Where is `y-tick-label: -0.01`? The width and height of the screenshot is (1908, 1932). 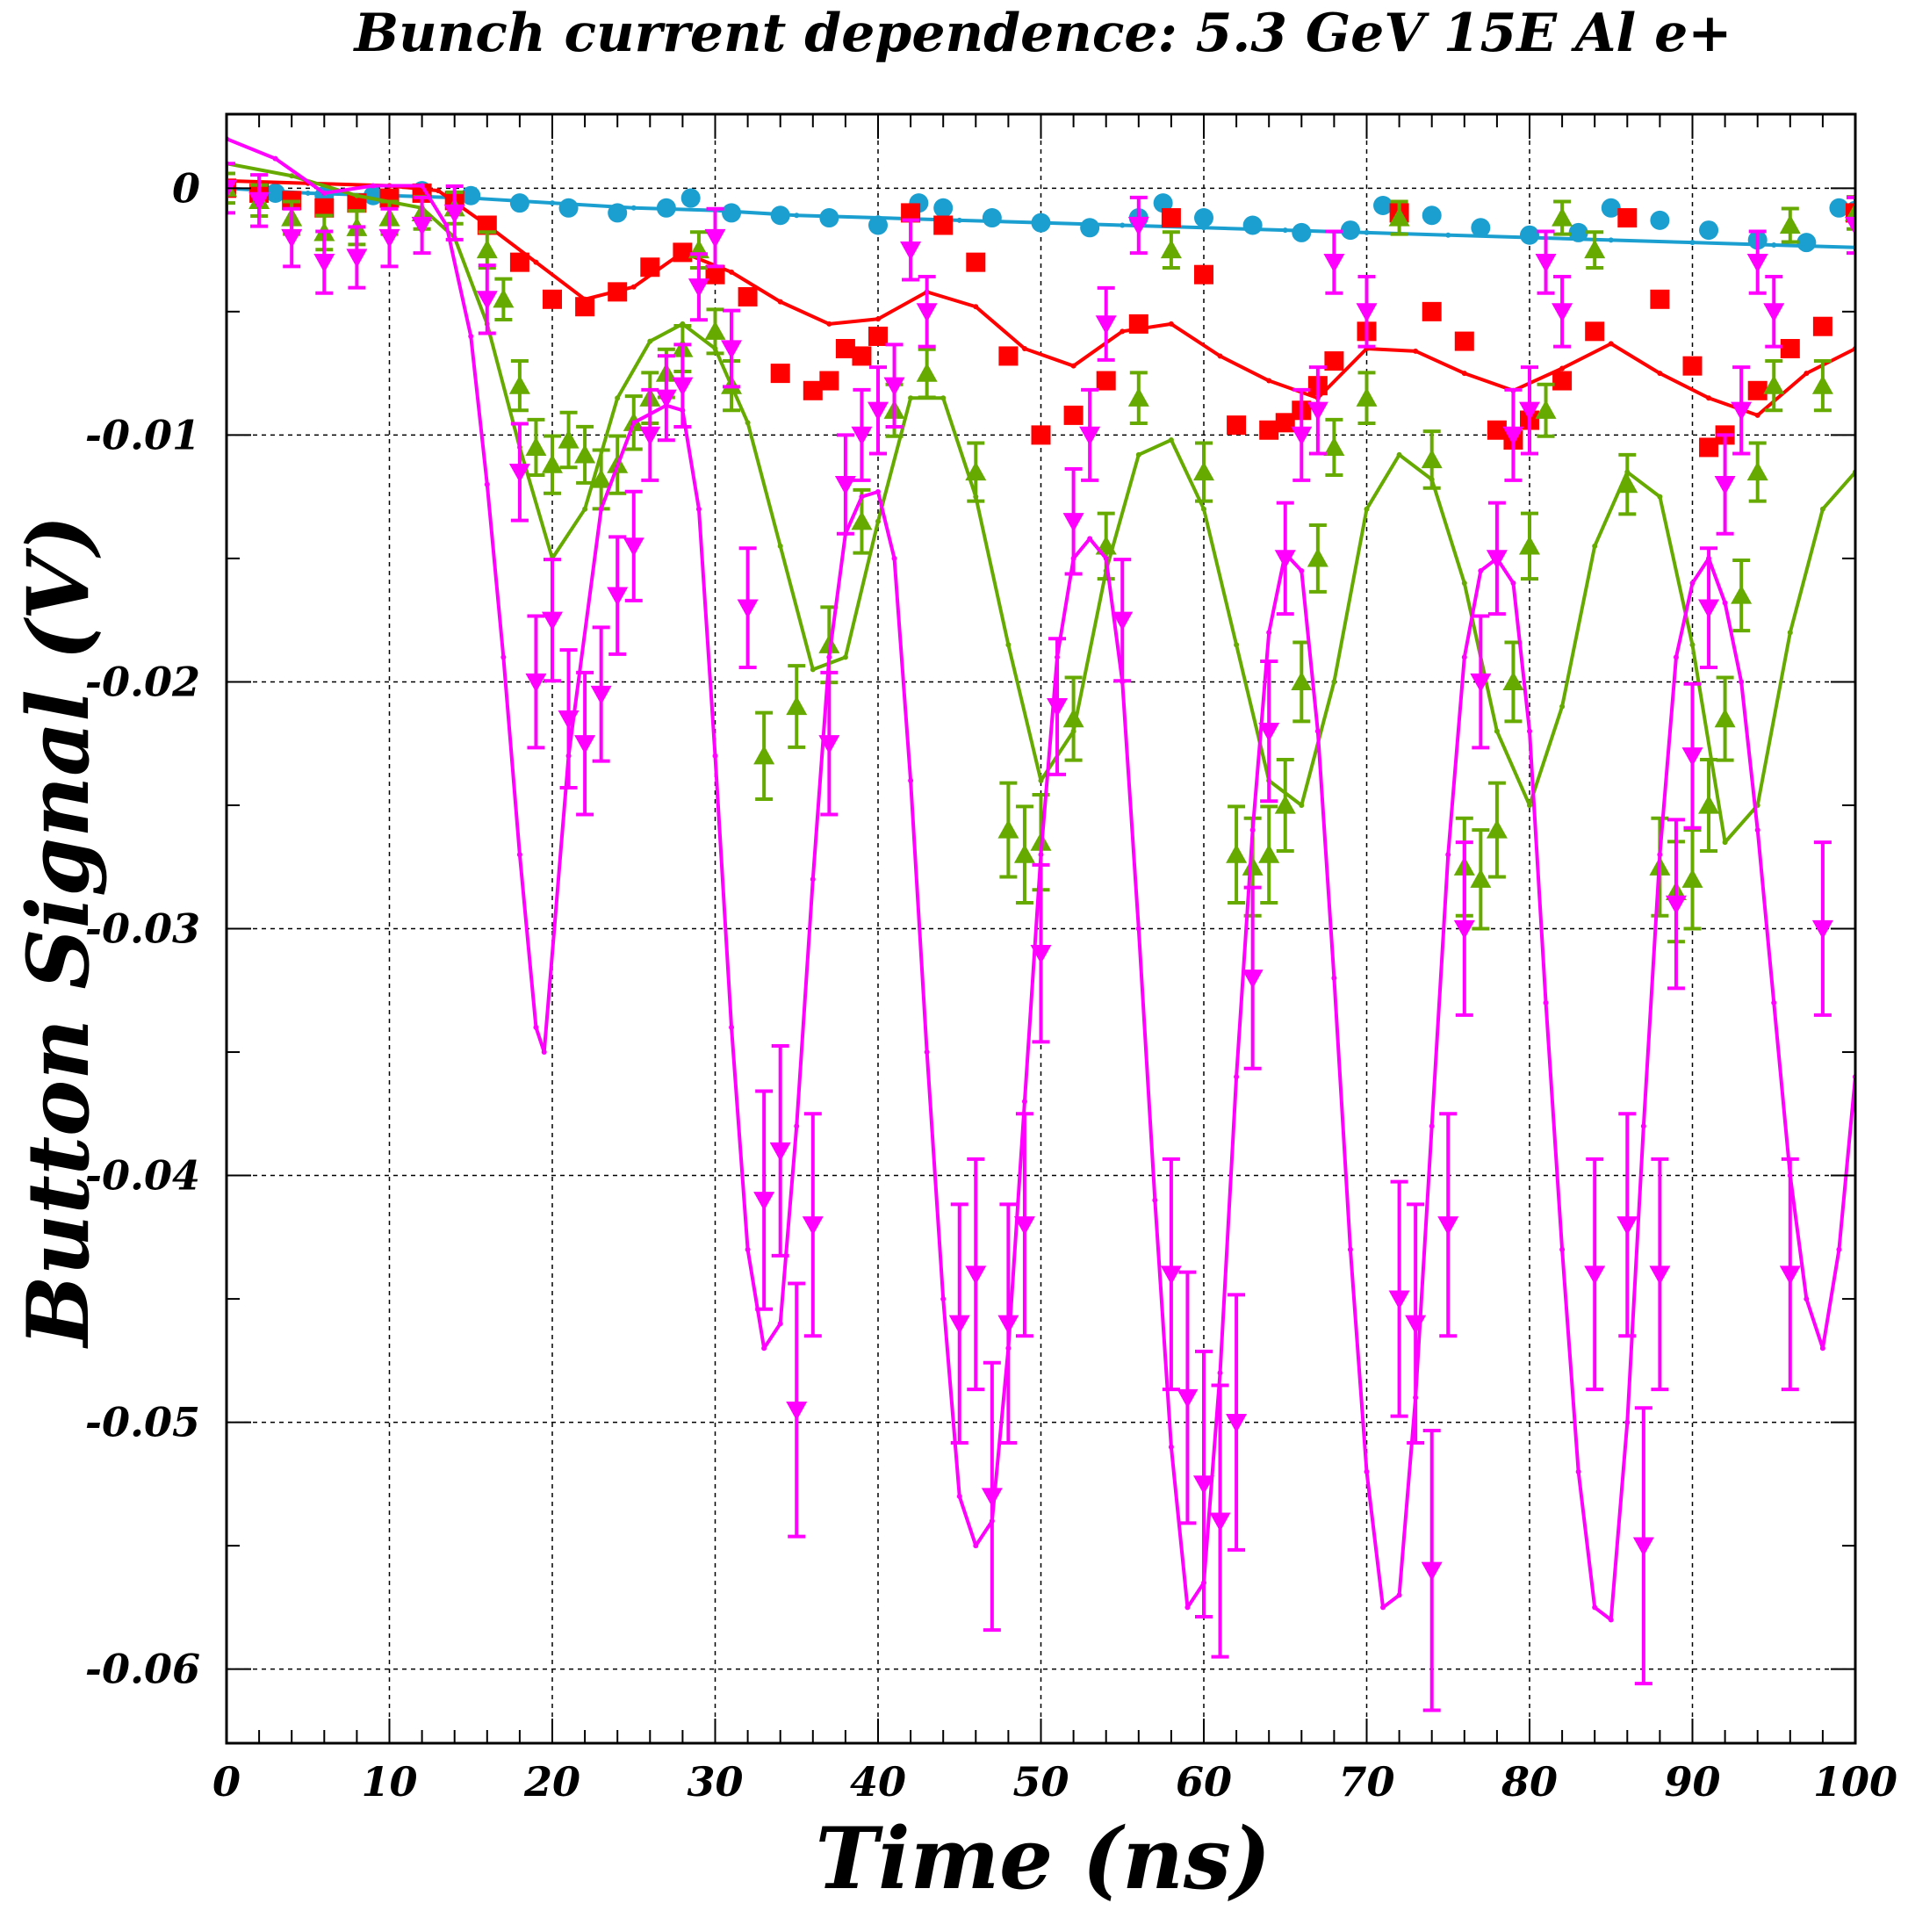
y-tick-label: -0.01 is located at coordinates (142, 435).